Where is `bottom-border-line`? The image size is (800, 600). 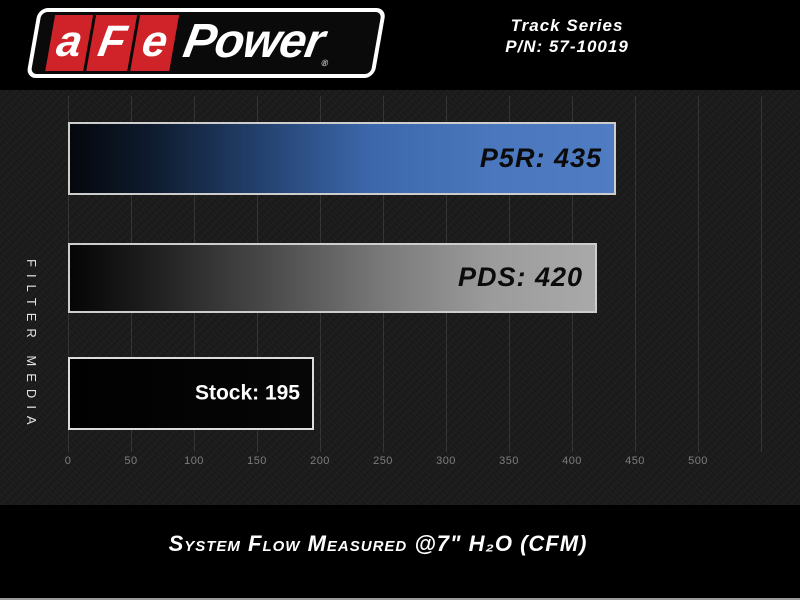 bottom-border-line is located at coordinates (400, 599).